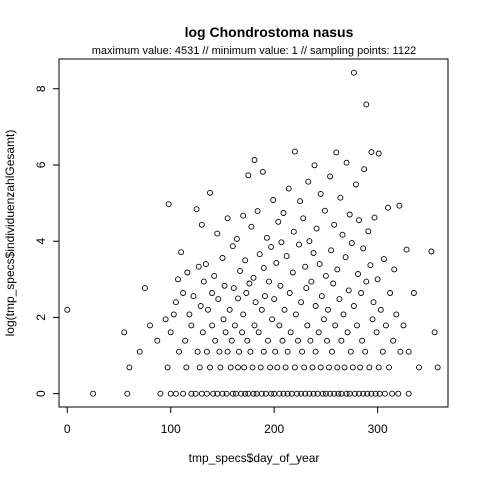 This screenshot has height=480, width=480. I want to click on x-tick-label: 0, so click(67, 429).